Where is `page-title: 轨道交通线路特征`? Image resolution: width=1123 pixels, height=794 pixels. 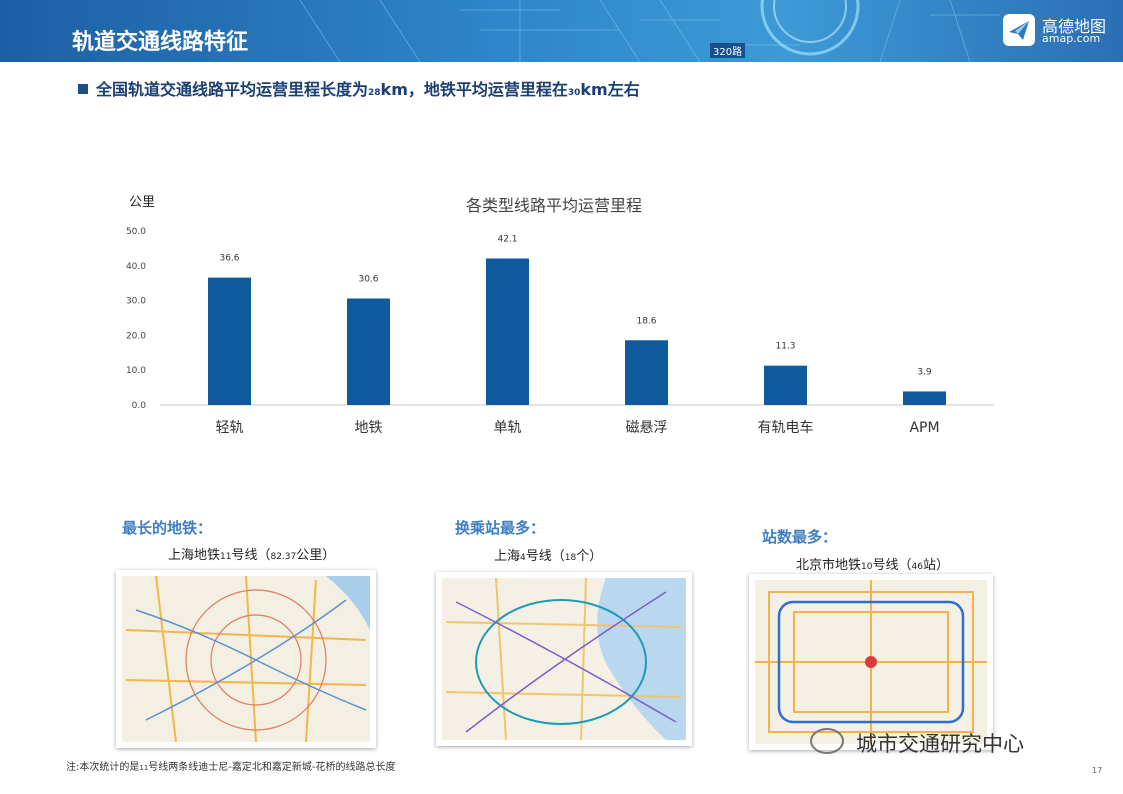 page-title: 轨道交通线路特征 is located at coordinates (160, 42).